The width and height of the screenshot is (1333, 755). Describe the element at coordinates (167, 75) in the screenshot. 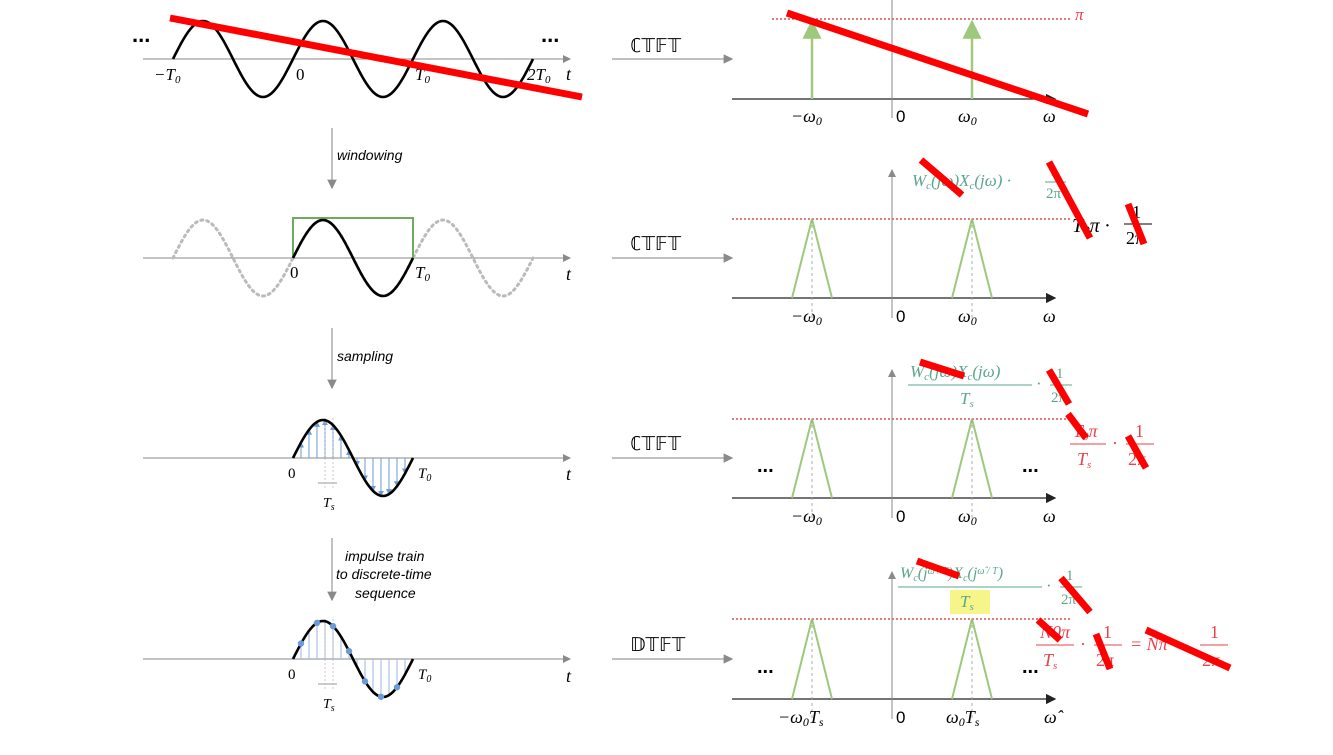

I see `tick-minus-t0: −T0` at that location.